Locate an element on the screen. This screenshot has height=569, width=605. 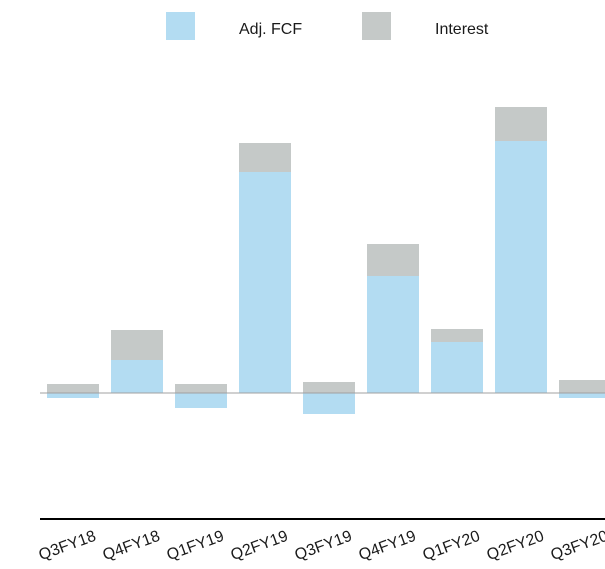
bar-adj-fcf-q3fy18 is located at coordinates (73, 395).